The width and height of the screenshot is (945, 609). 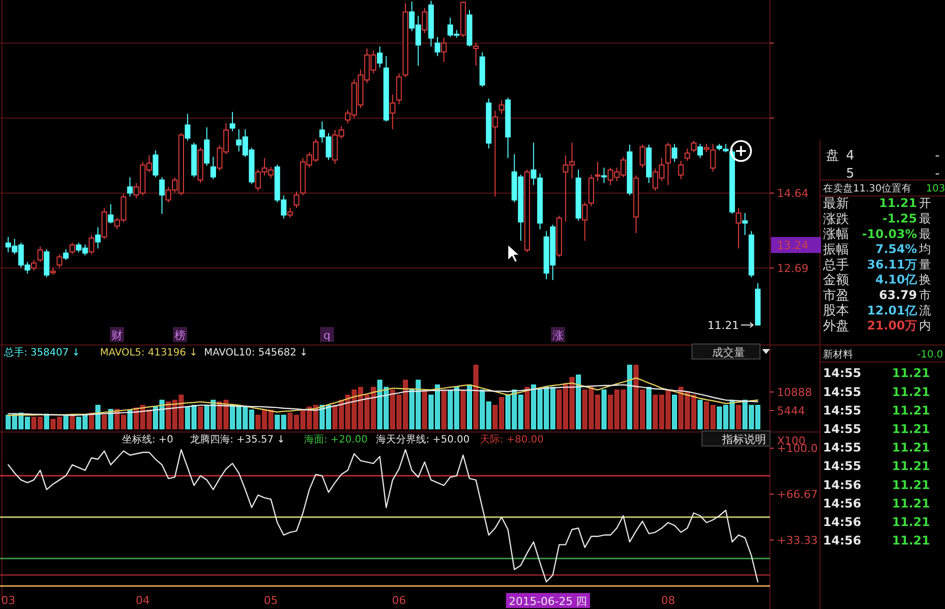 What do you see at coordinates (558, 335) in the screenshot?
I see `annotation: 涨` at bounding box center [558, 335].